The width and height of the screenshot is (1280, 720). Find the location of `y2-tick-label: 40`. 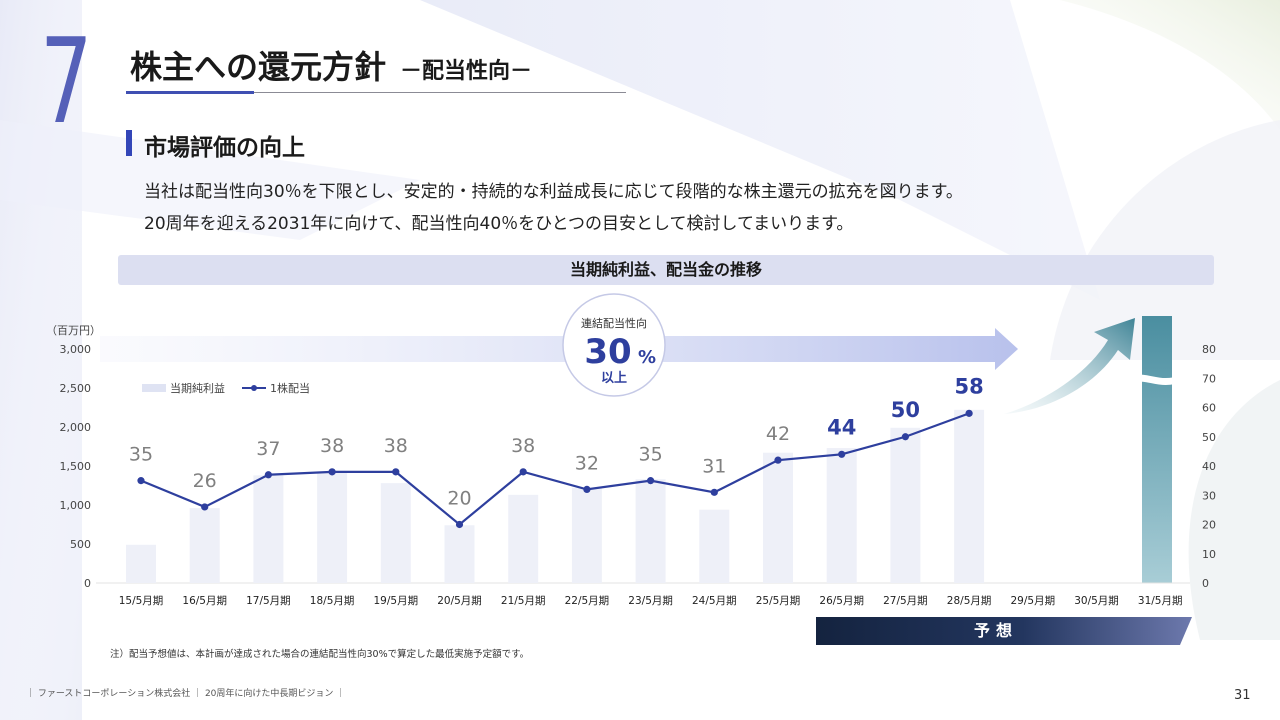

y2-tick-label: 40 is located at coordinates (1209, 466).